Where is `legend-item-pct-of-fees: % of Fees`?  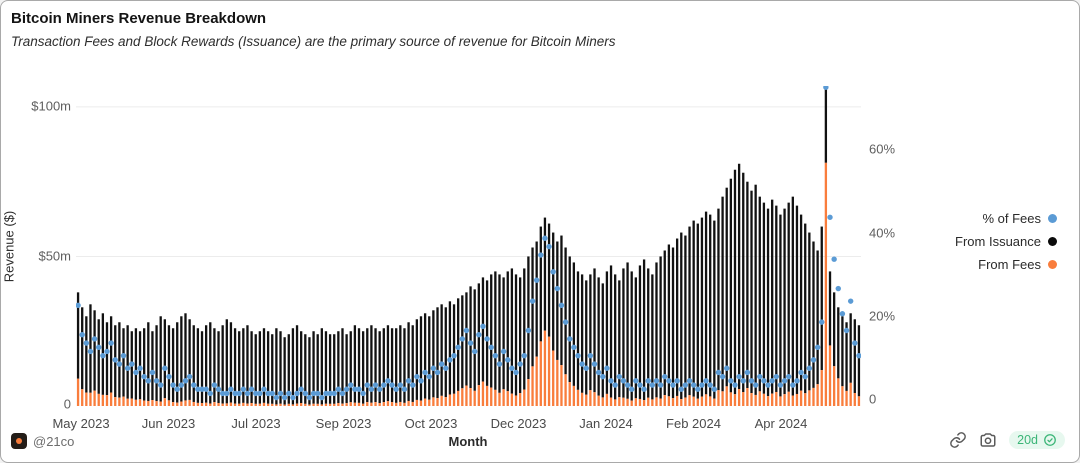 legend-item-pct-of-fees: % of Fees is located at coordinates (1019, 218).